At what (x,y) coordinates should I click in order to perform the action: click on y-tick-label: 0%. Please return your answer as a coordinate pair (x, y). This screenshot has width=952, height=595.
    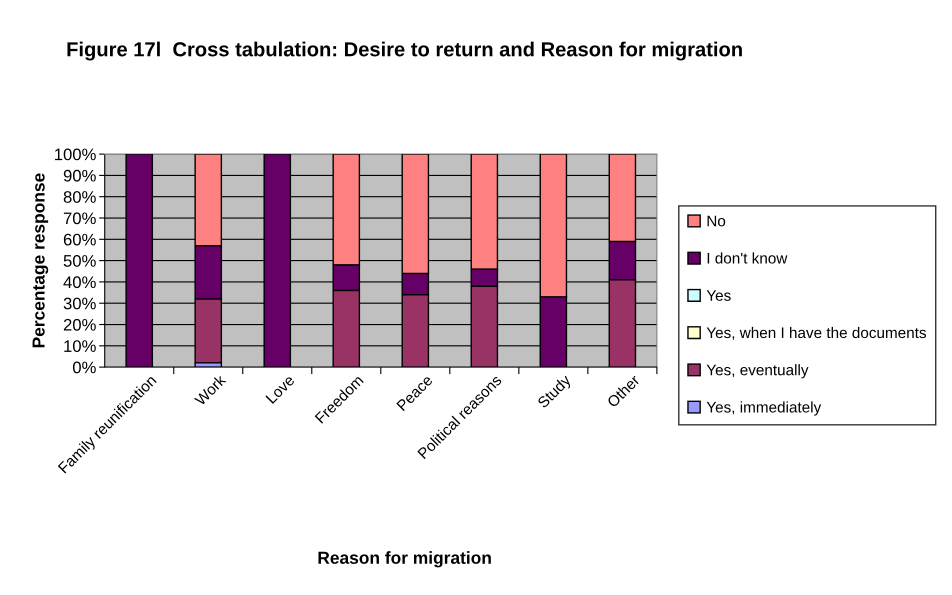
    Looking at the image, I should click on (84, 368).